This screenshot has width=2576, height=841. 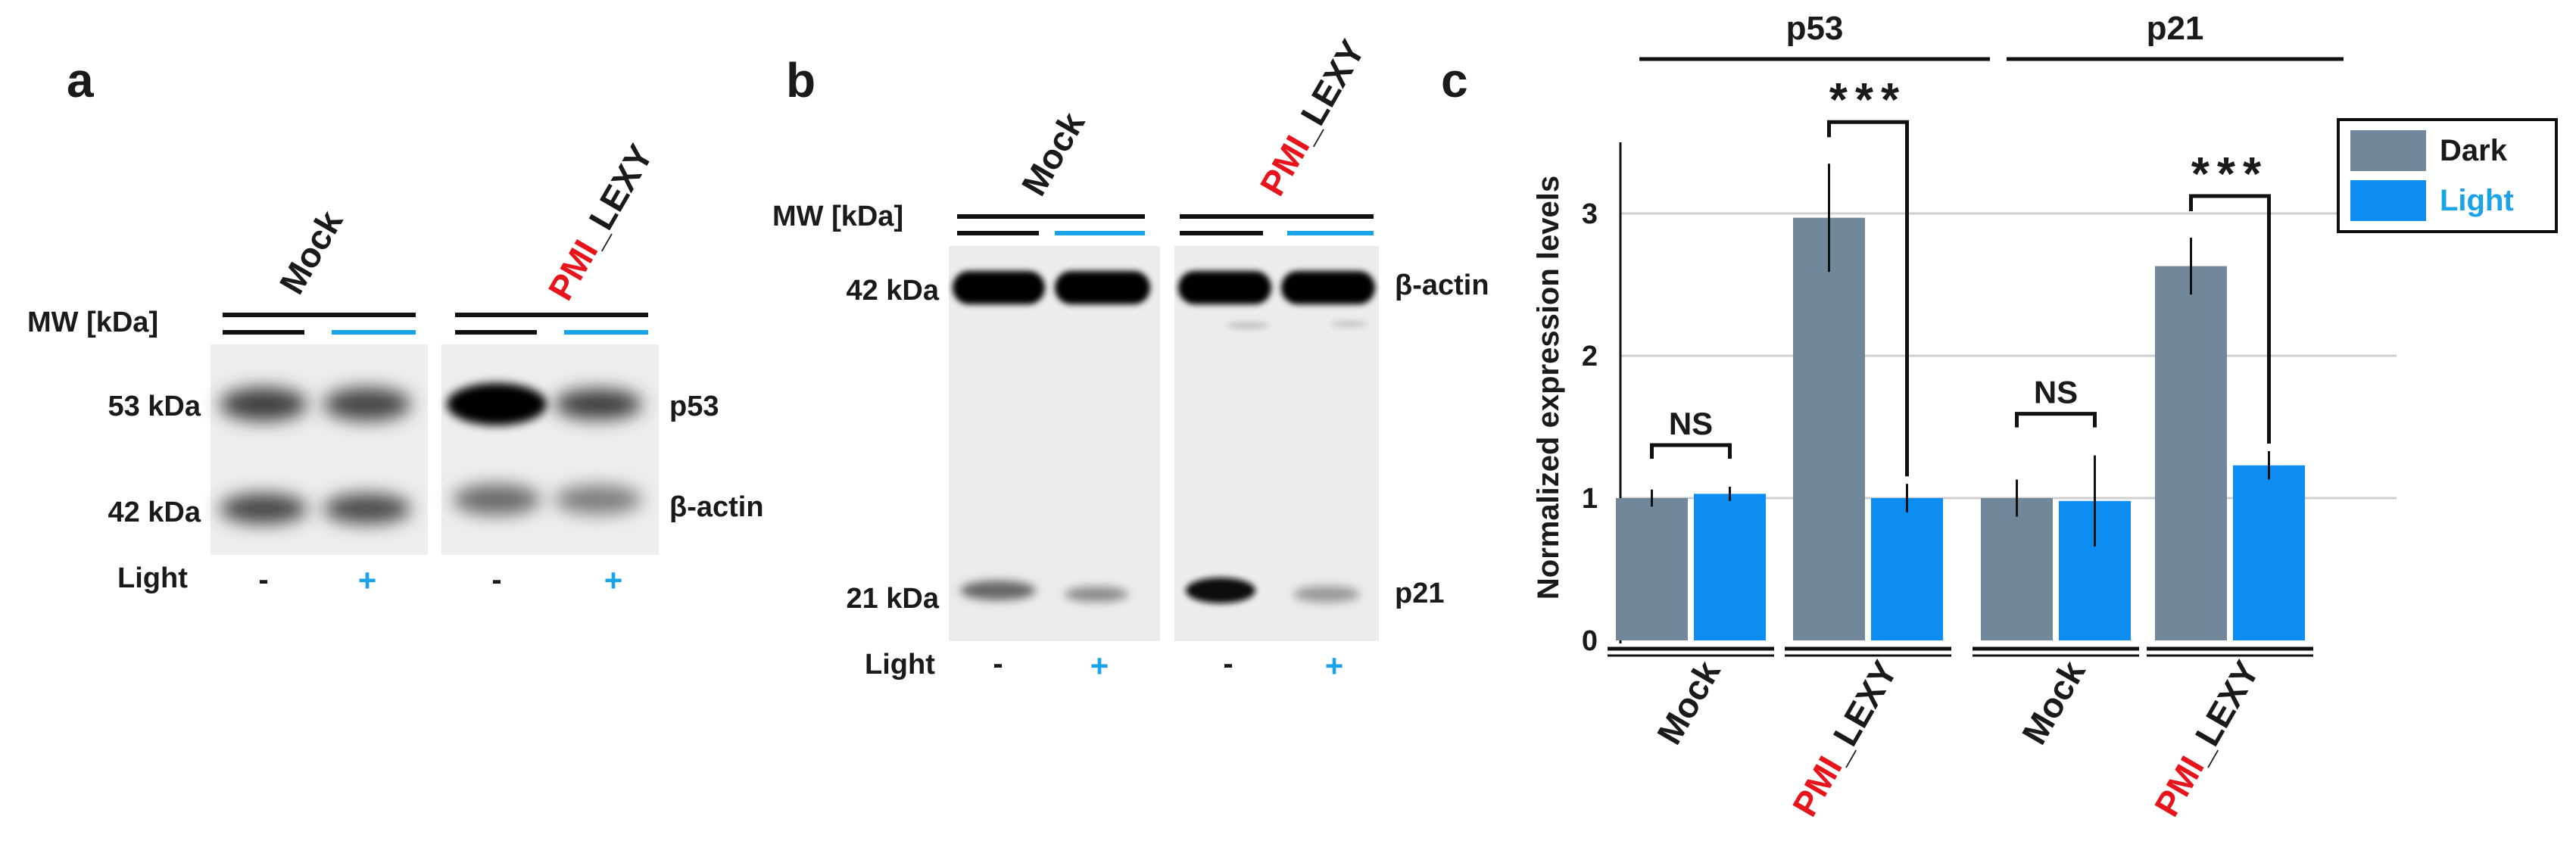 What do you see at coordinates (2175, 29) in the screenshot?
I see `group-header-label: p21` at bounding box center [2175, 29].